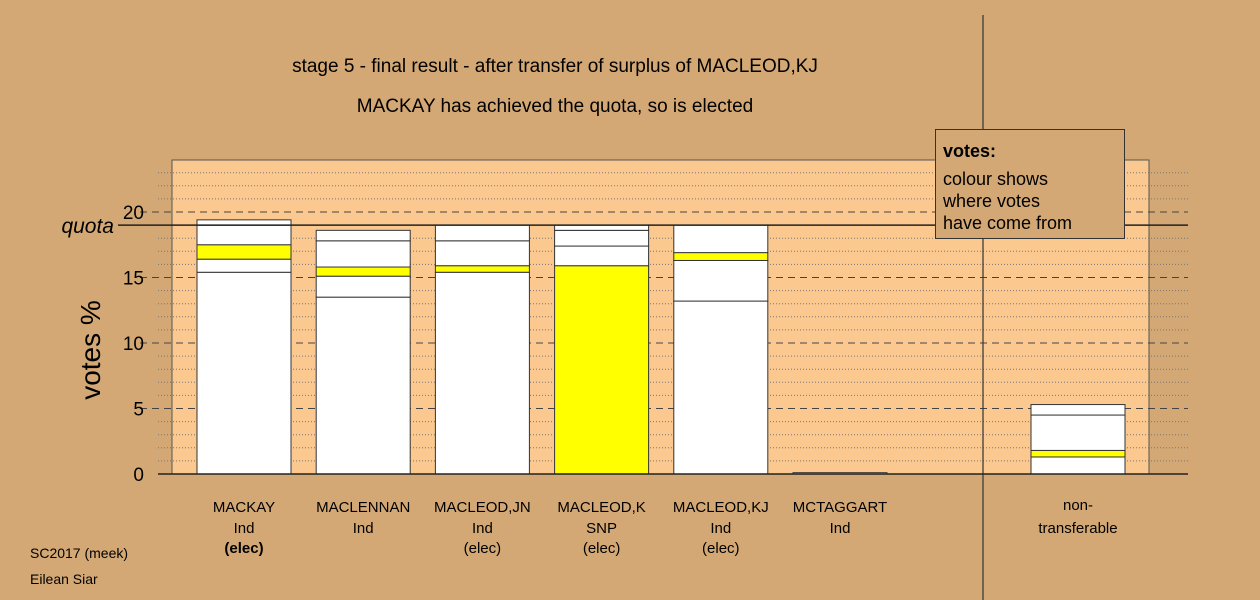 The height and width of the screenshot is (600, 1260). What do you see at coordinates (90, 350) in the screenshot?
I see `y-axis-label: votes %` at bounding box center [90, 350].